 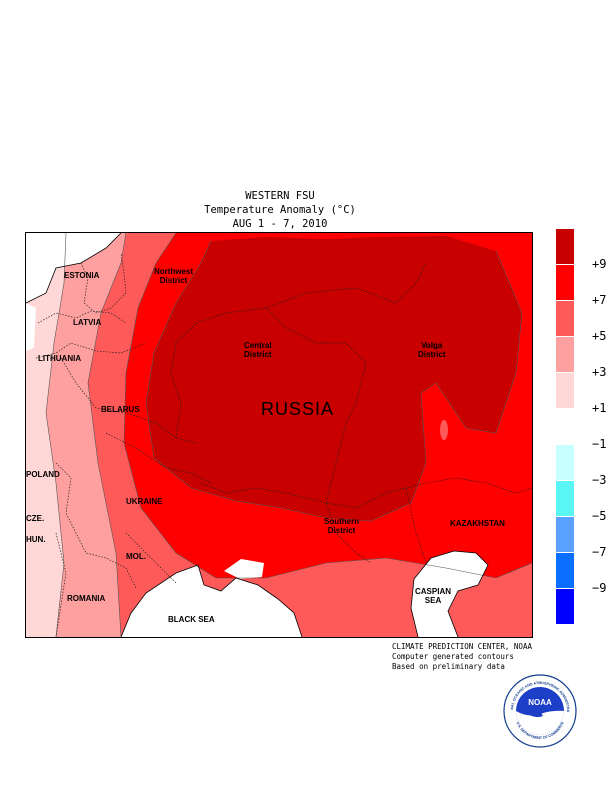 What do you see at coordinates (36, 539) in the screenshot?
I see `label-hungary: HUN.` at bounding box center [36, 539].